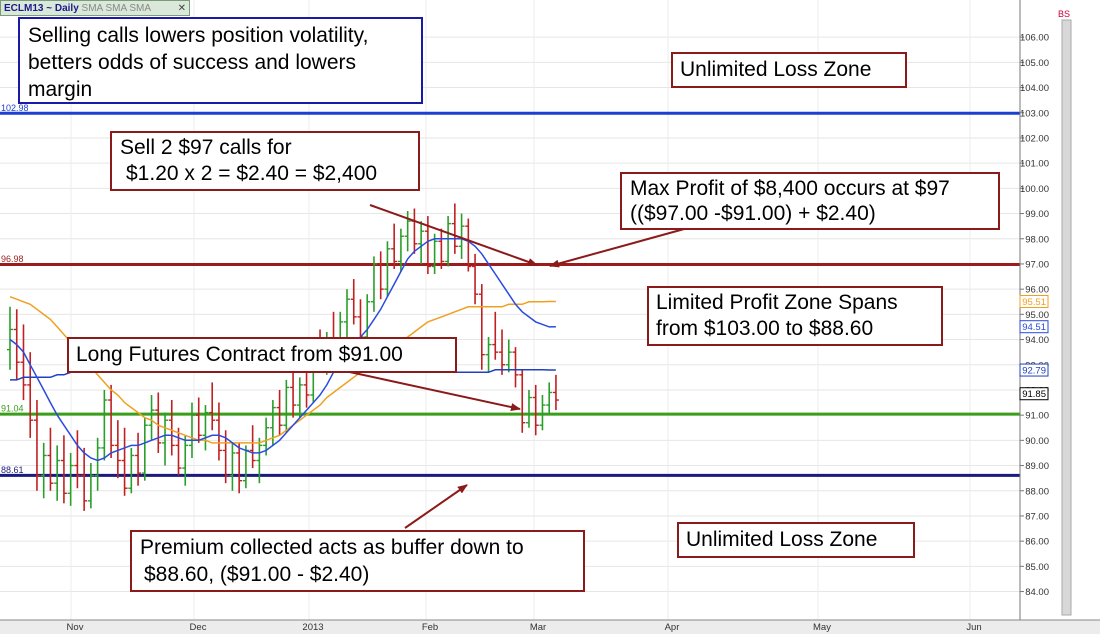 This screenshot has width=1100, height=634. I want to click on price-tick-label: 88.00, so click(1037, 491).